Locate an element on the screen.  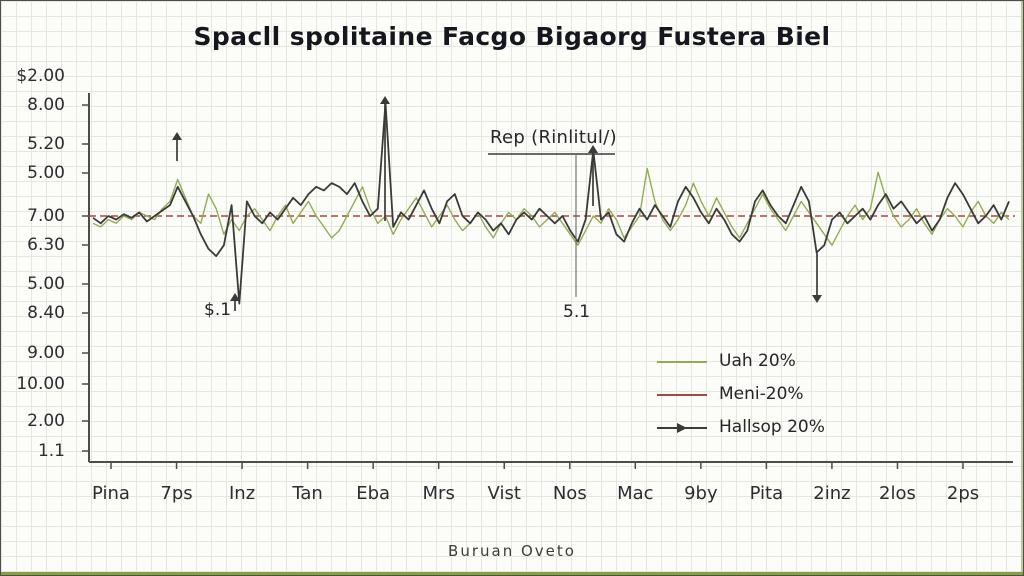
annotation-rep-callout: Rep (Rinlitul/) is located at coordinates (553, 137).